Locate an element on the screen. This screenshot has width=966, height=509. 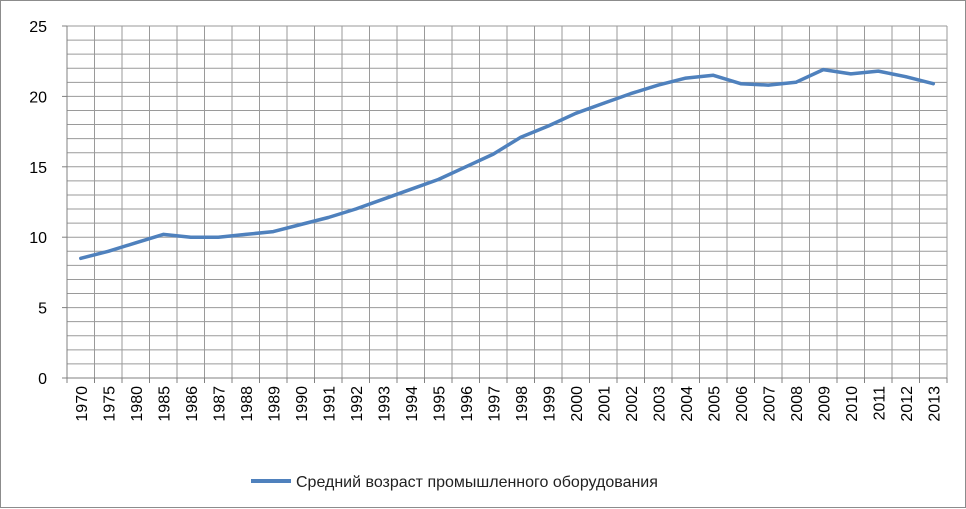
x-tick-label: 2013 is located at coordinates (934, 404).